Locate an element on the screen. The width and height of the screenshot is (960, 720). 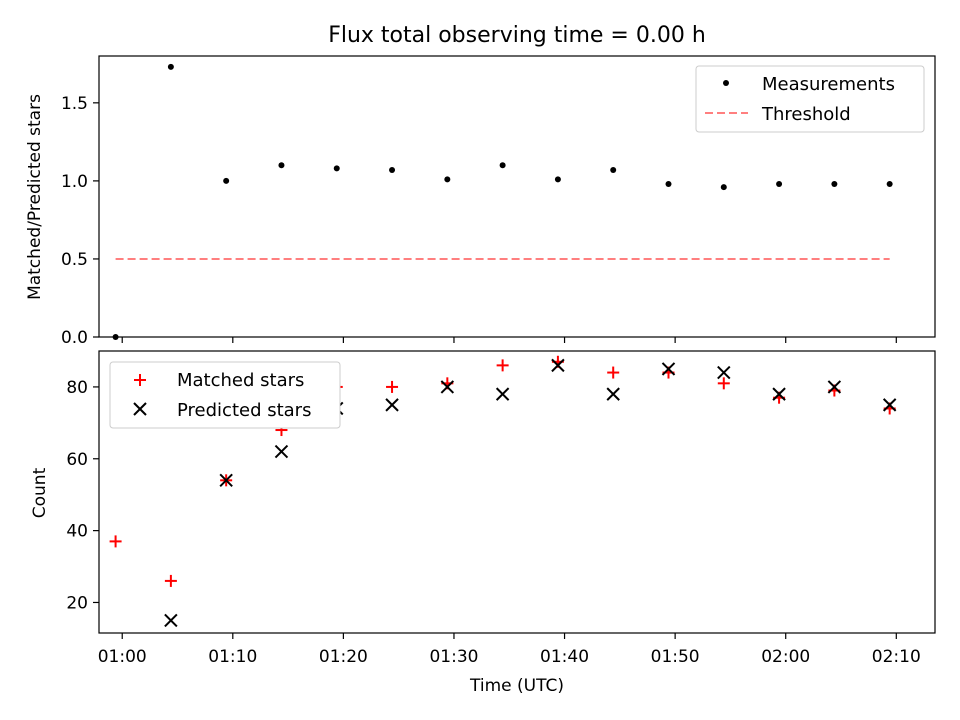
y-tick-label: 1.5 is located at coordinates (74, 104).